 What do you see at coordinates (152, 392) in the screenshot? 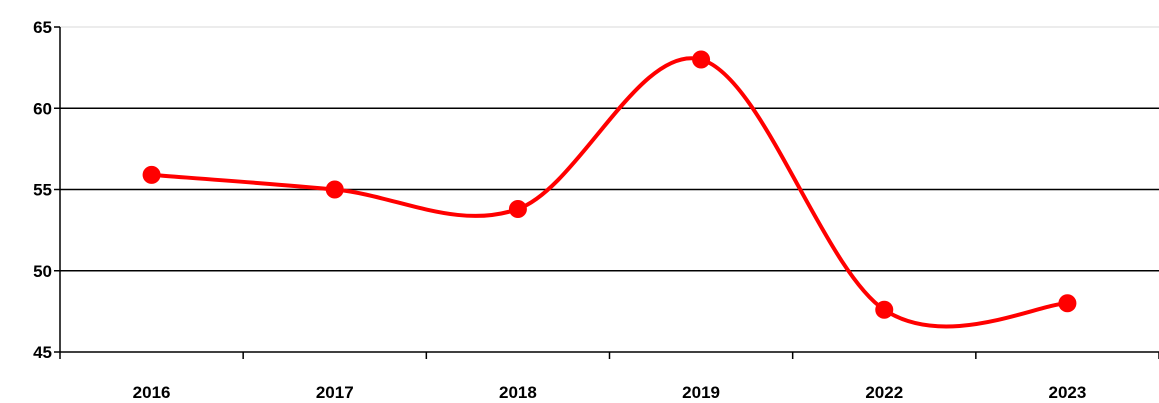
I see `x-tick-label: 2016` at bounding box center [152, 392].